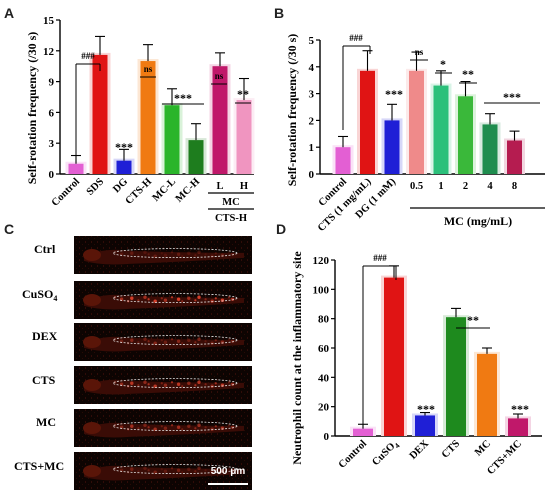 Image resolution: width=550 pixels, height=500 pixels. Describe the element at coordinates (279, 13) in the screenshot. I see `panel-letter-b: B` at that location.